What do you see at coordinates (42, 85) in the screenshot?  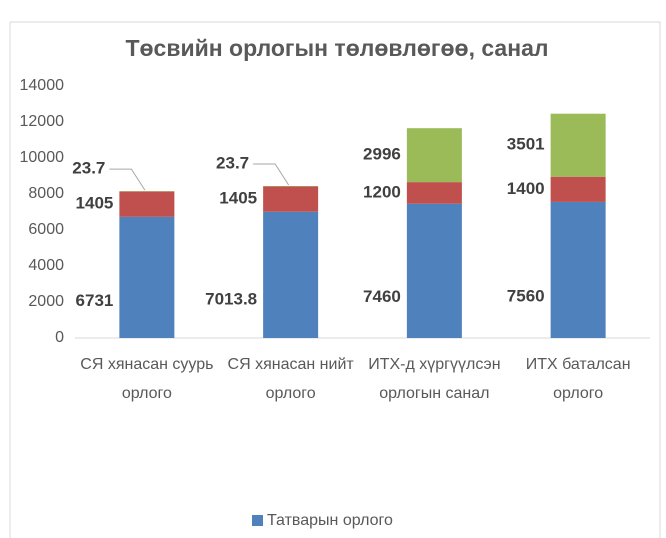 I see `y-tick-label: 14000` at bounding box center [42, 85].